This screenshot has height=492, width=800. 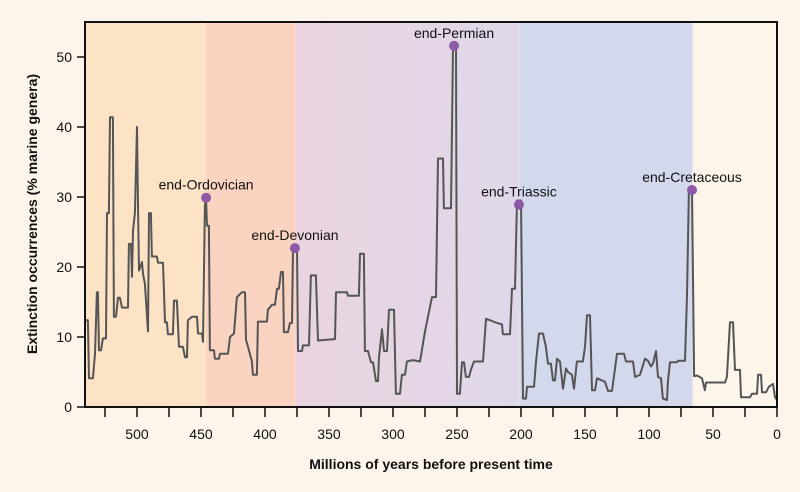 I want to click on extinction-event-label: end-Ordovician, so click(x=206, y=185).